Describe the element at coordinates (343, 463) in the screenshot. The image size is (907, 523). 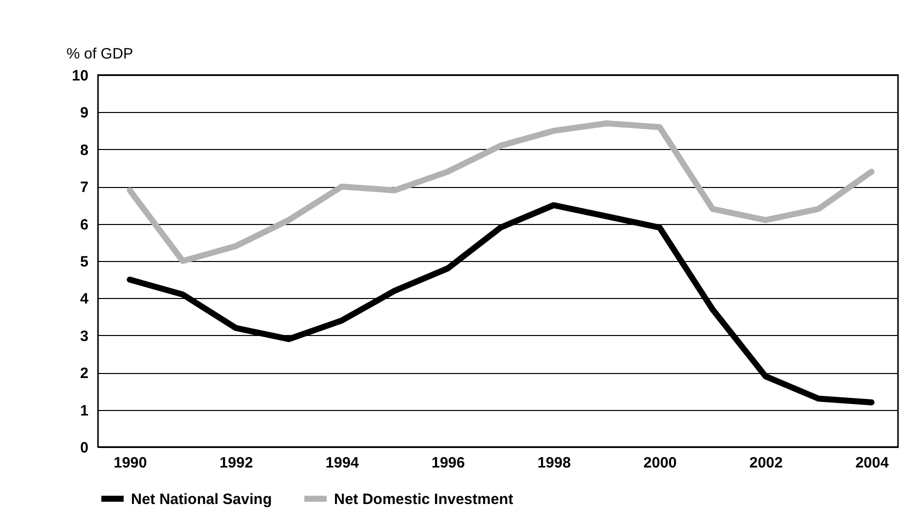
I see `x-tick-label: 1994` at that location.